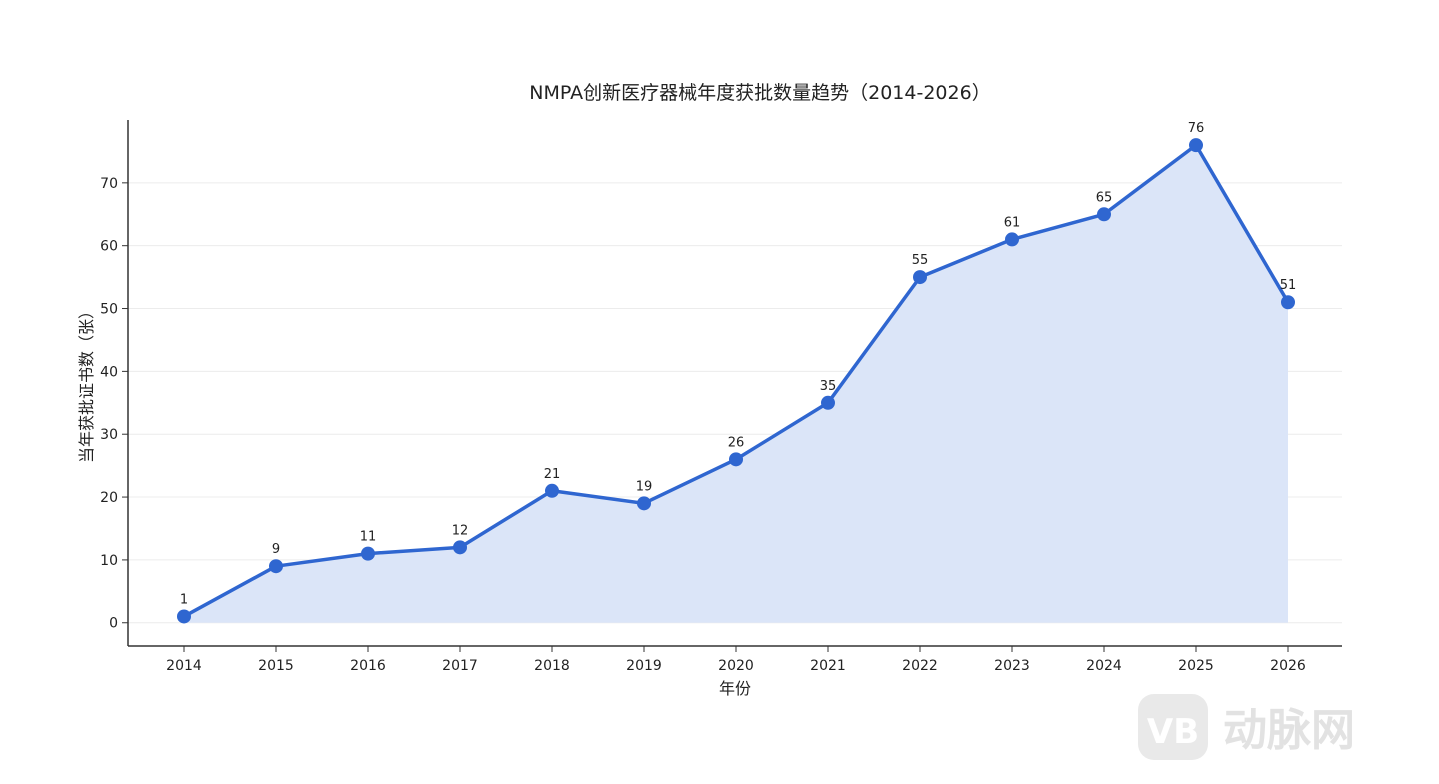  I want to click on x-tick-label-2014: 2014, so click(184, 666).